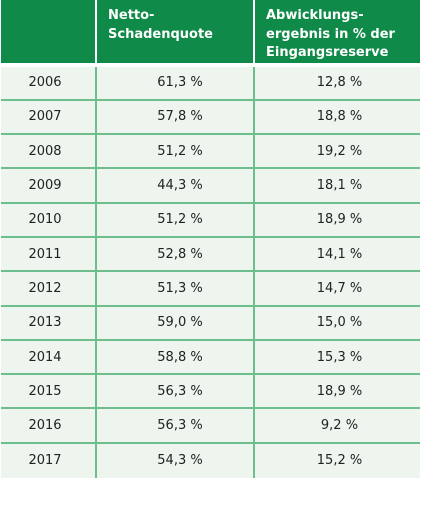  I want to click on year-cell: 2015, so click(49, 392).